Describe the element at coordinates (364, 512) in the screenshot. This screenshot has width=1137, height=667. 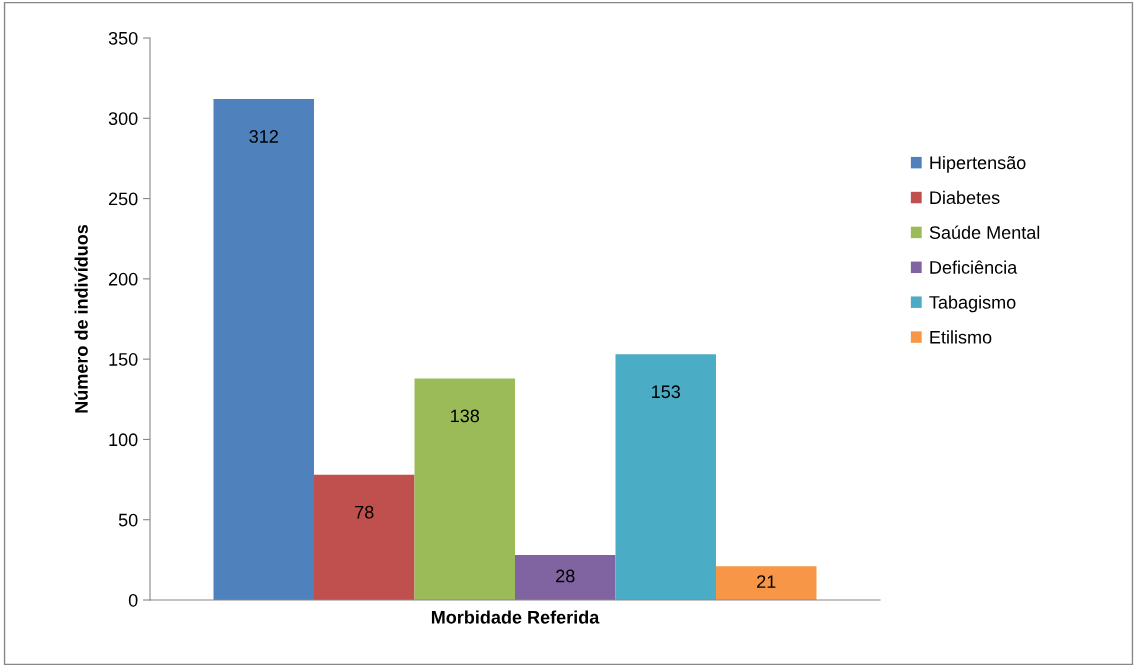
I see `data-label: 78` at that location.